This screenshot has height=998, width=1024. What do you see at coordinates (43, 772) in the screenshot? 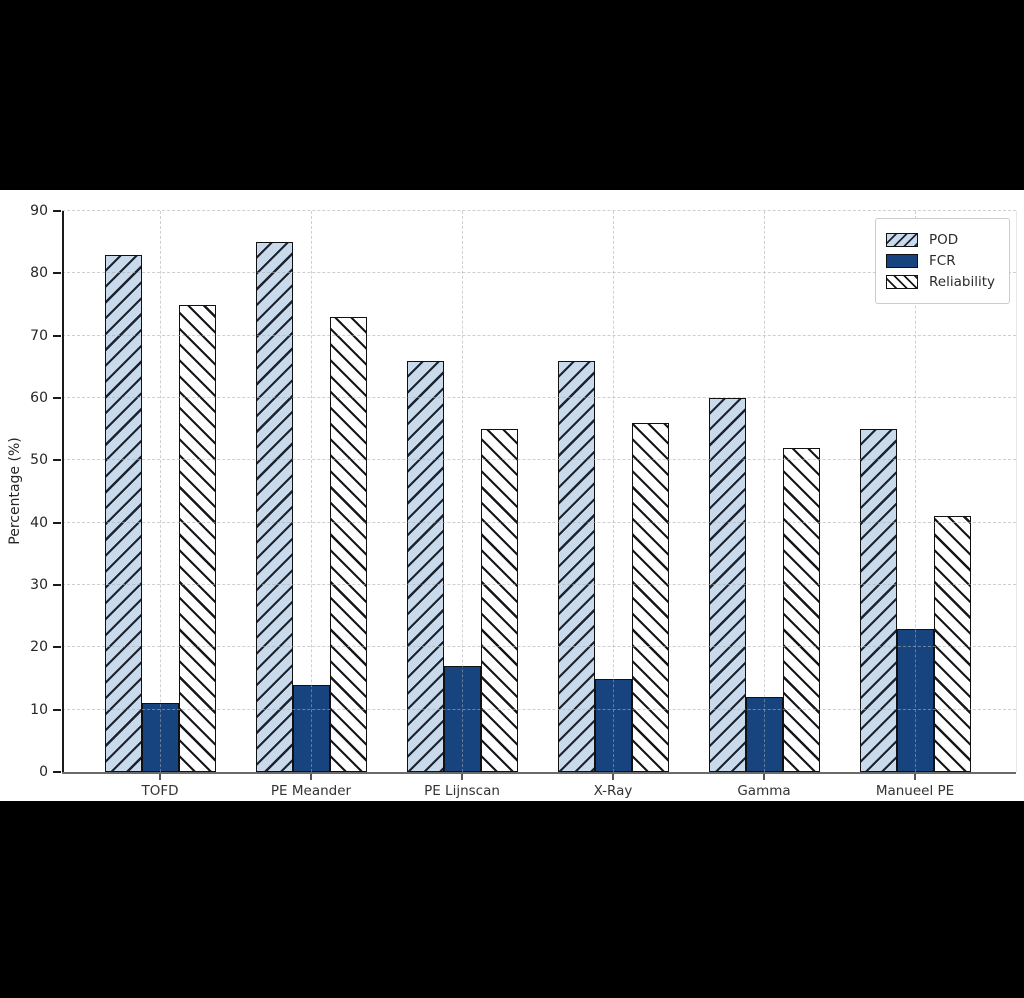
I see `y-tick-label-0: 0` at bounding box center [43, 772].